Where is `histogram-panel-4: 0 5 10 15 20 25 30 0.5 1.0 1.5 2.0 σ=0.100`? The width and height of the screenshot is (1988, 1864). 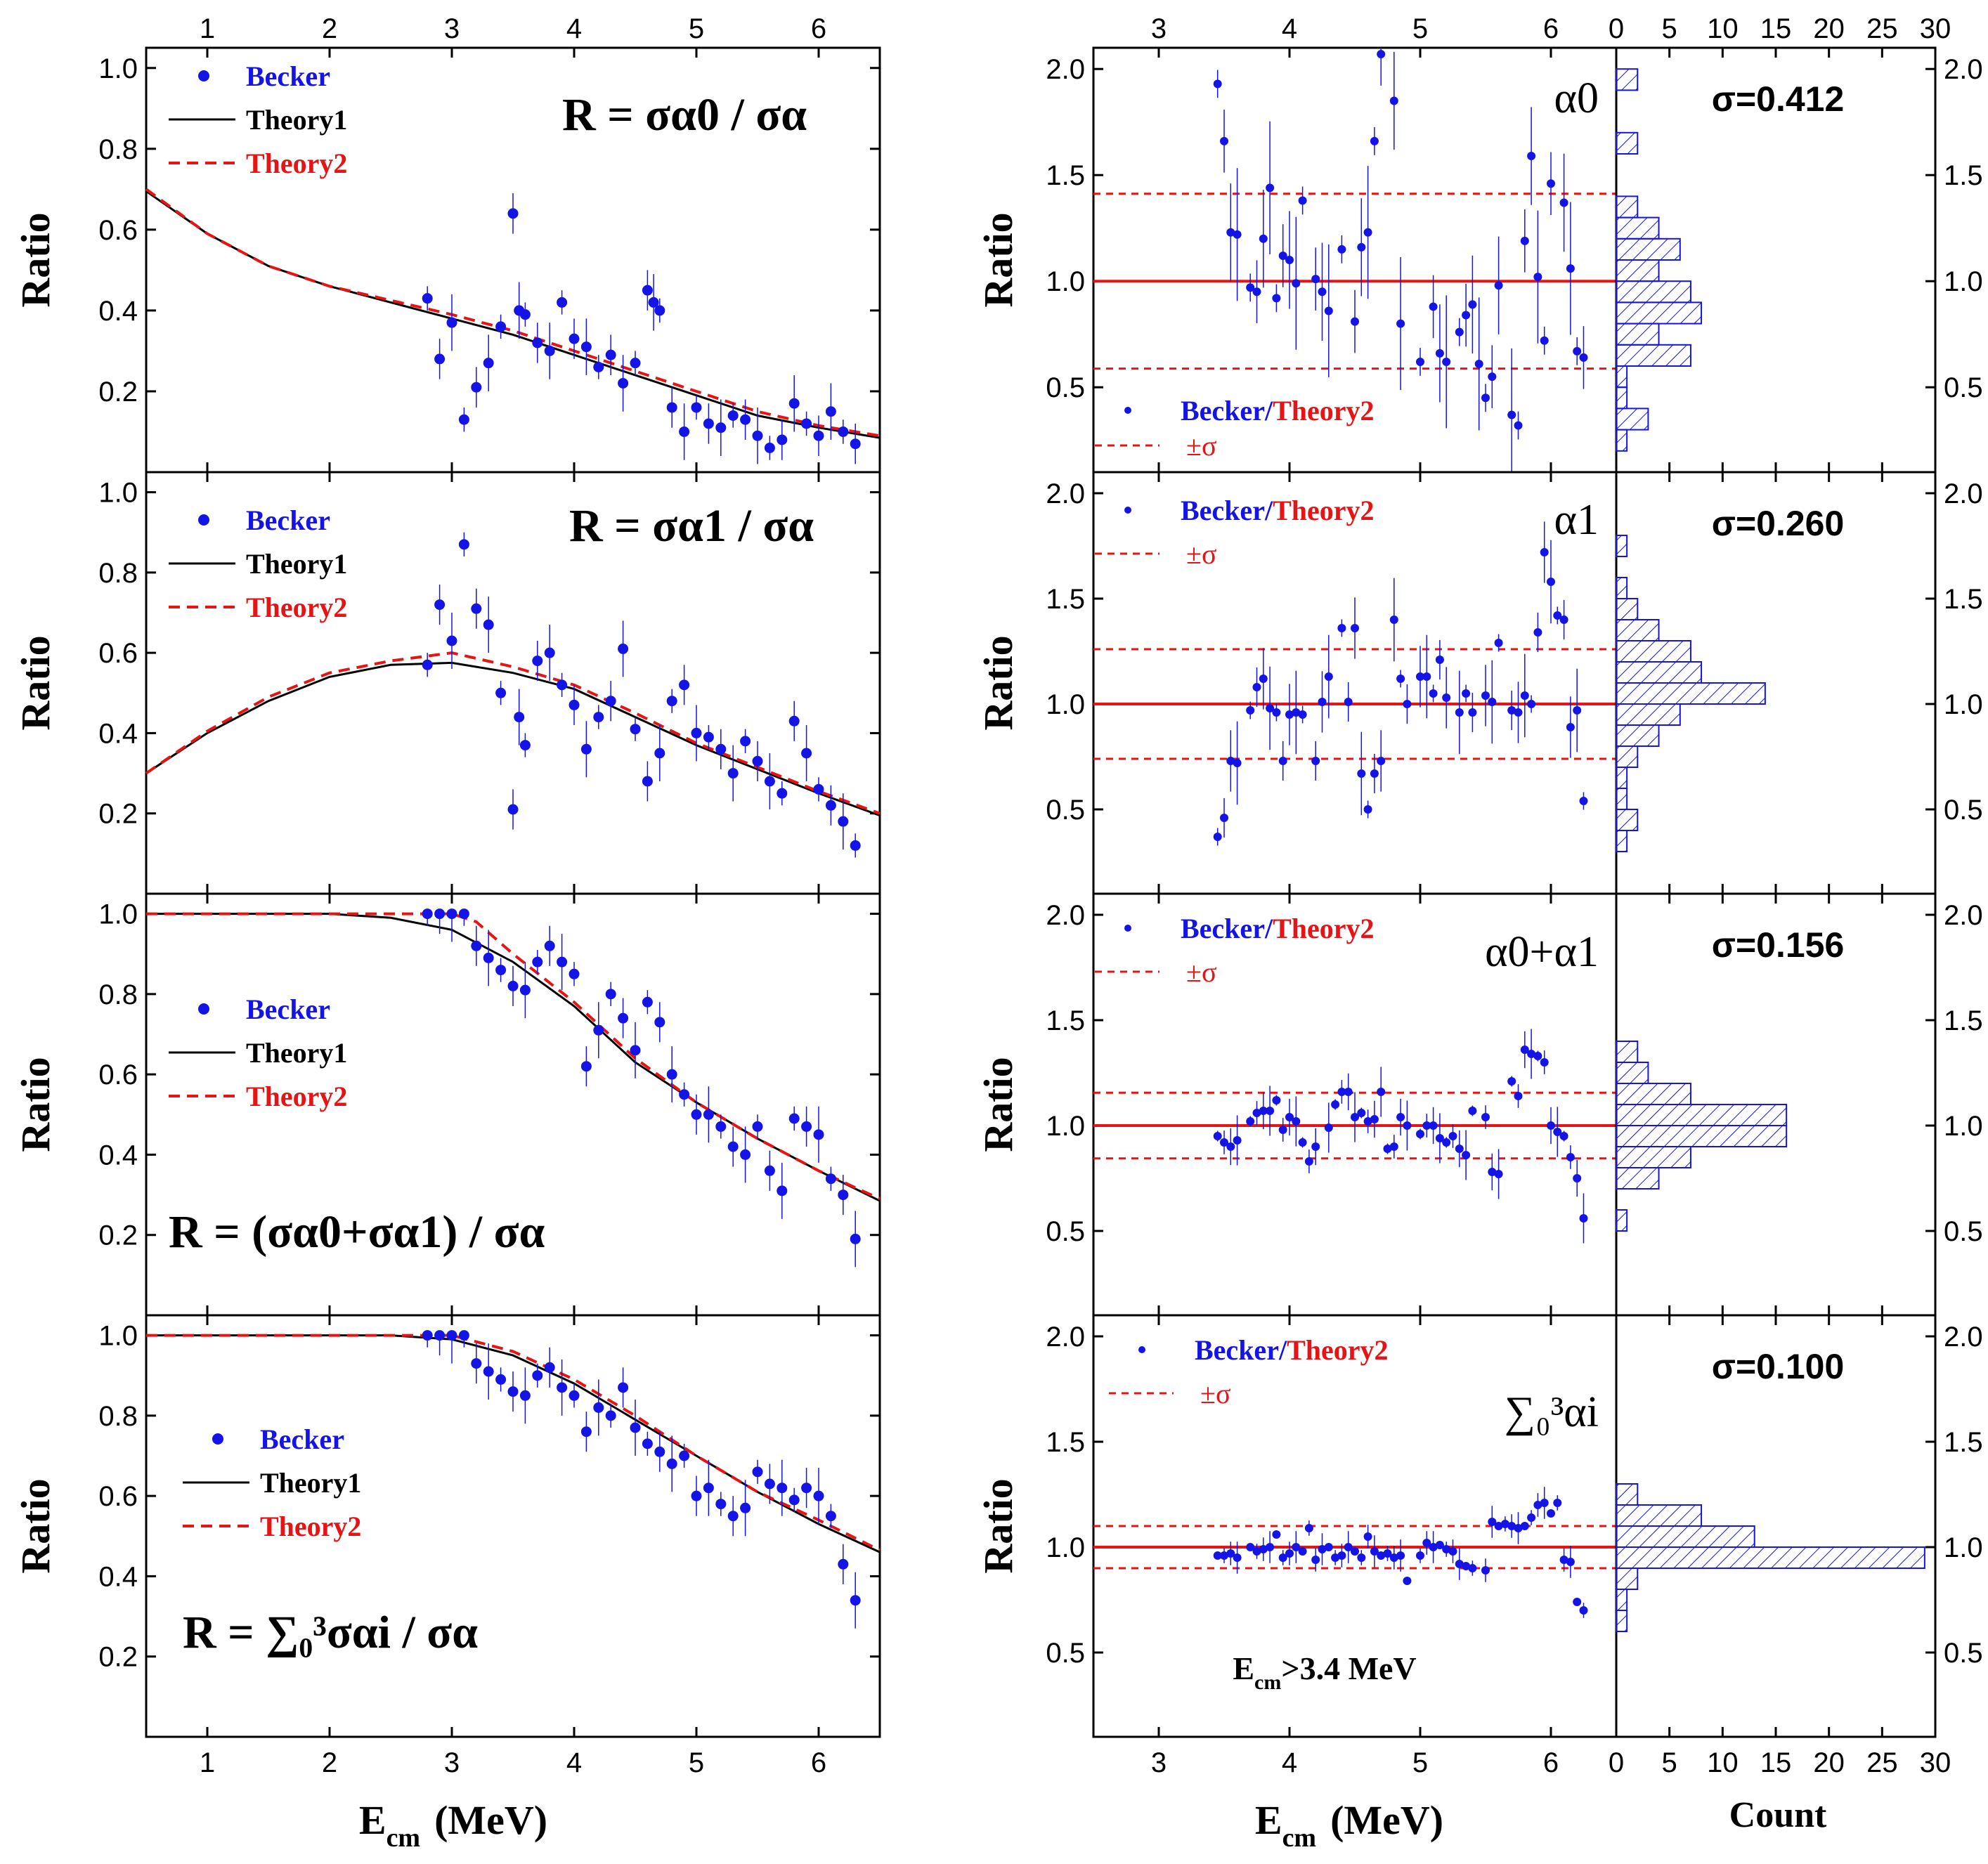
histogram-panel-4: 0 5 10 15 20 25 30 0.5 1.0 1.5 2.0 σ=0.100 is located at coordinates (1796, 1546).